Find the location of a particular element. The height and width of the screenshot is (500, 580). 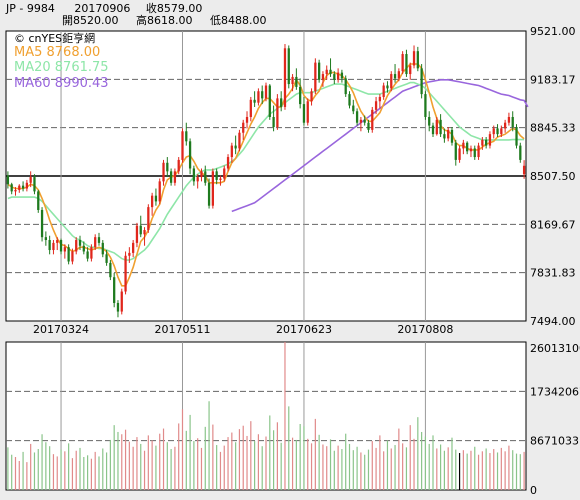

volume-tick-label: 8671033 is located at coordinates (554, 441).